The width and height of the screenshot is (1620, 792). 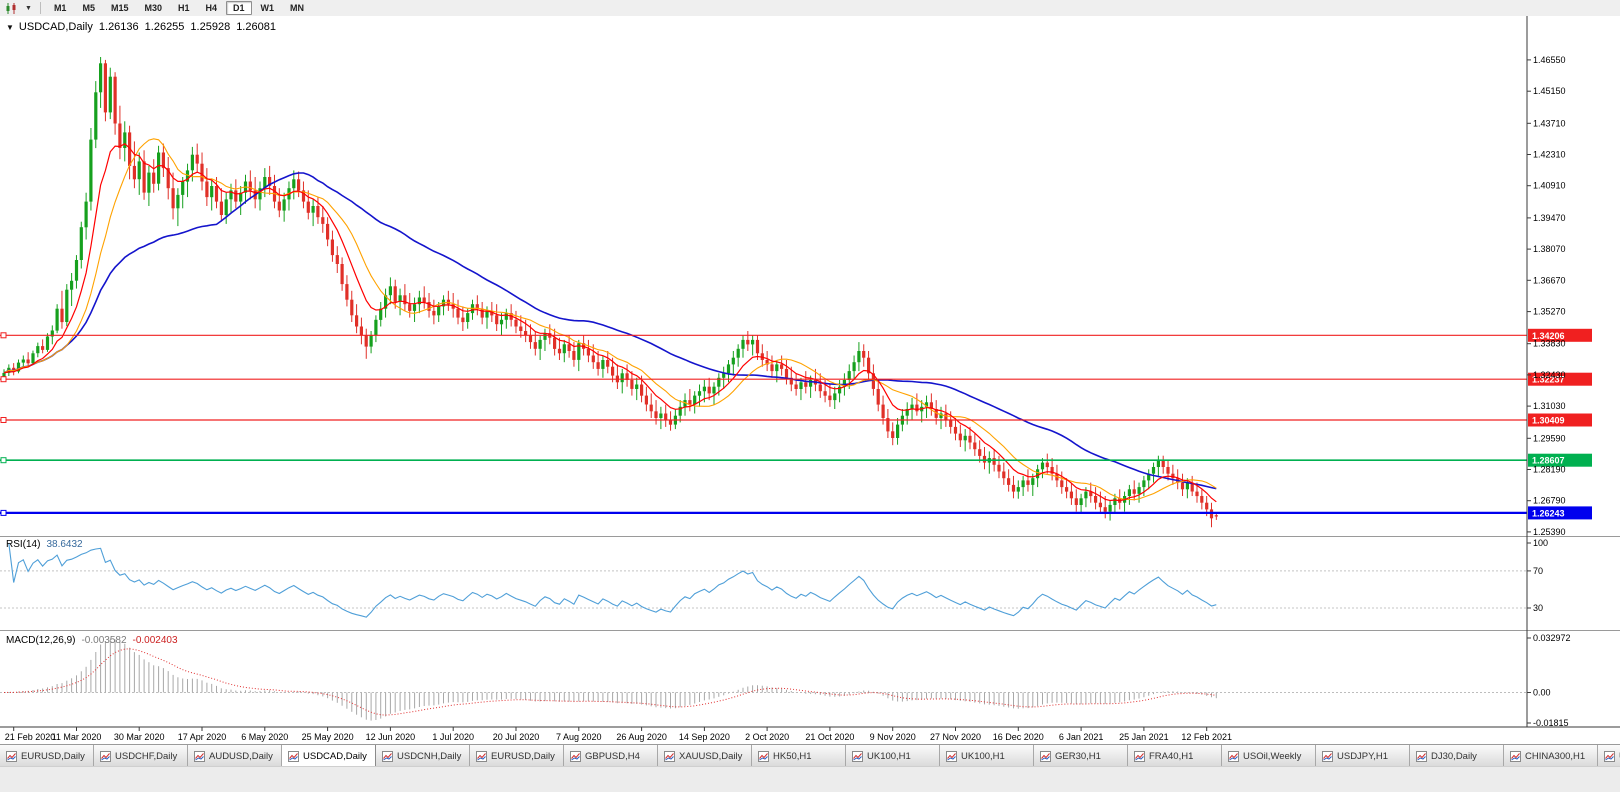 What do you see at coordinates (1549, 680) in the screenshot?
I see `macd-axis-labels: 0.032972 0.00 -0.01815` at bounding box center [1549, 680].